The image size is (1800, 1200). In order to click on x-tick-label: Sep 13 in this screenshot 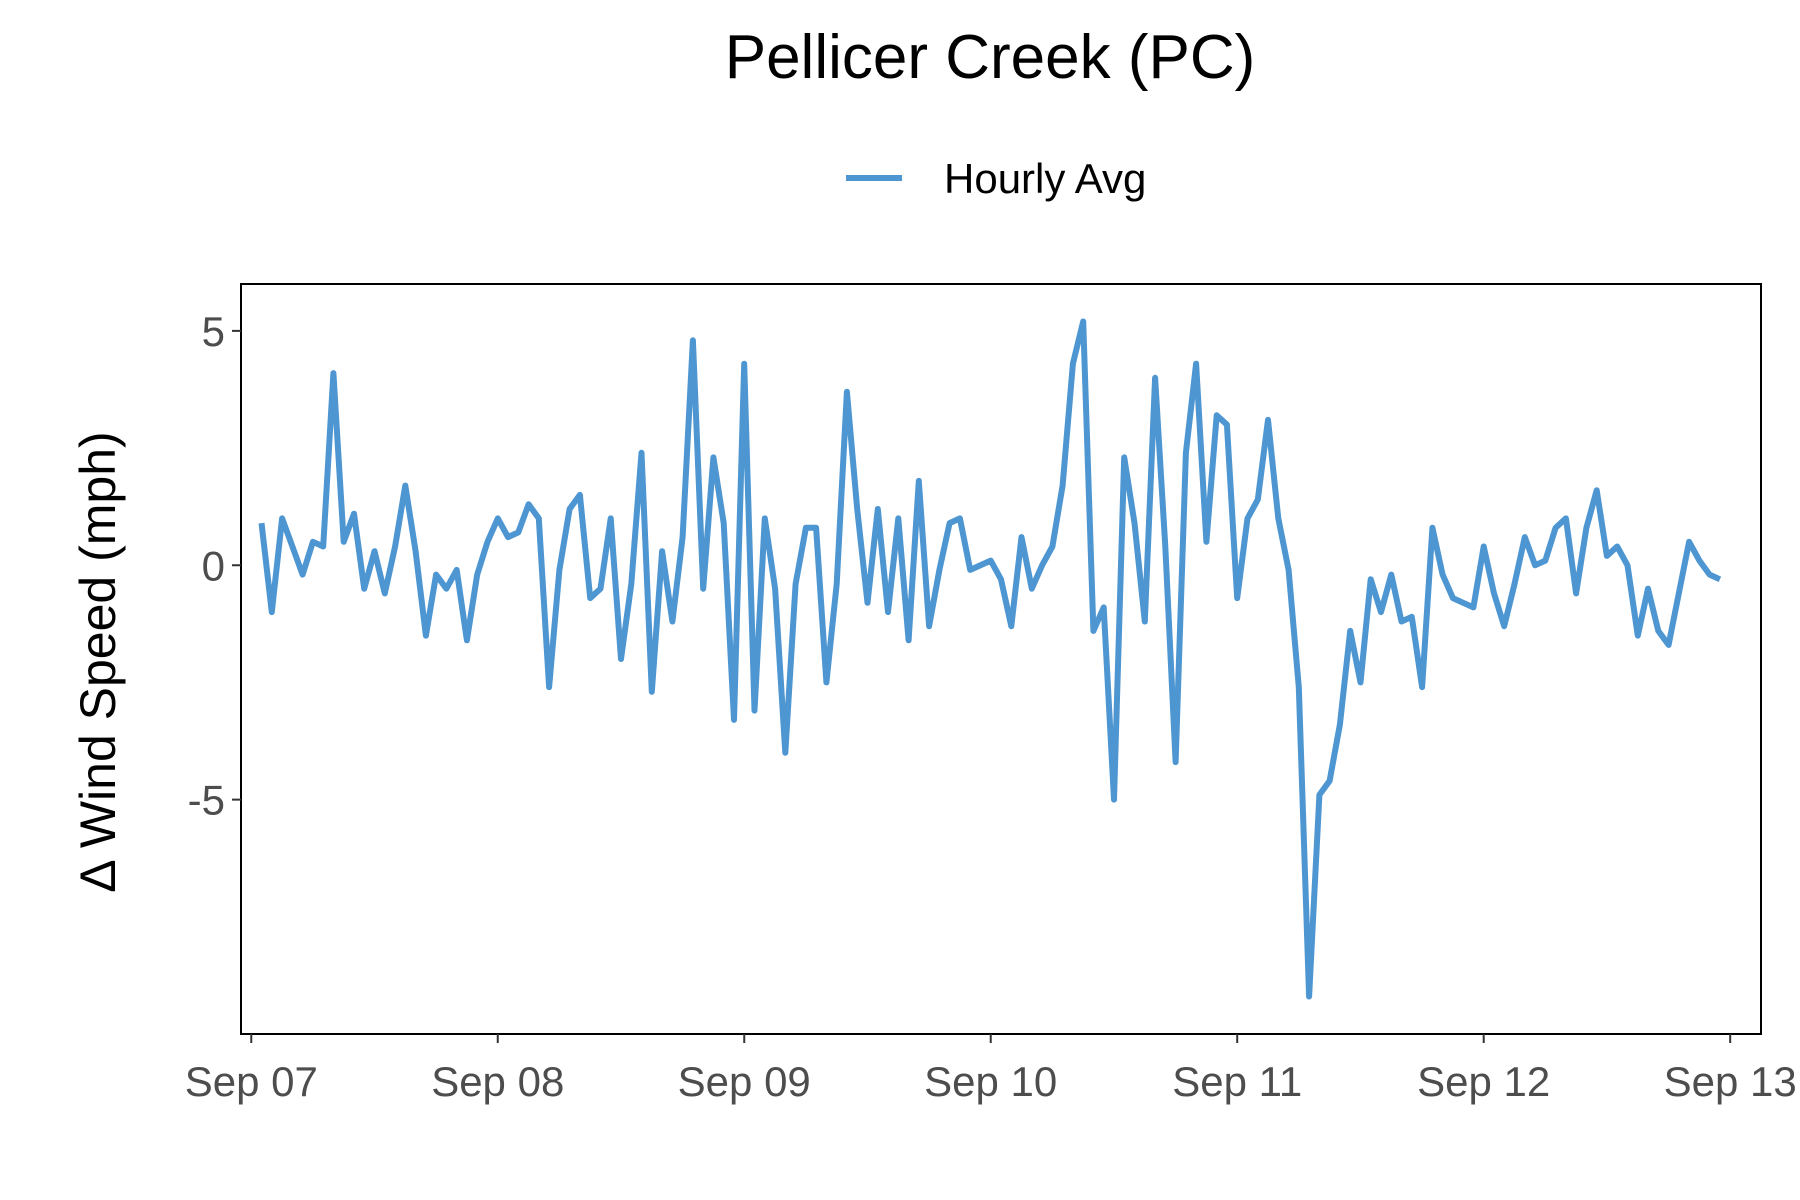, I will do `click(1730, 1081)`.